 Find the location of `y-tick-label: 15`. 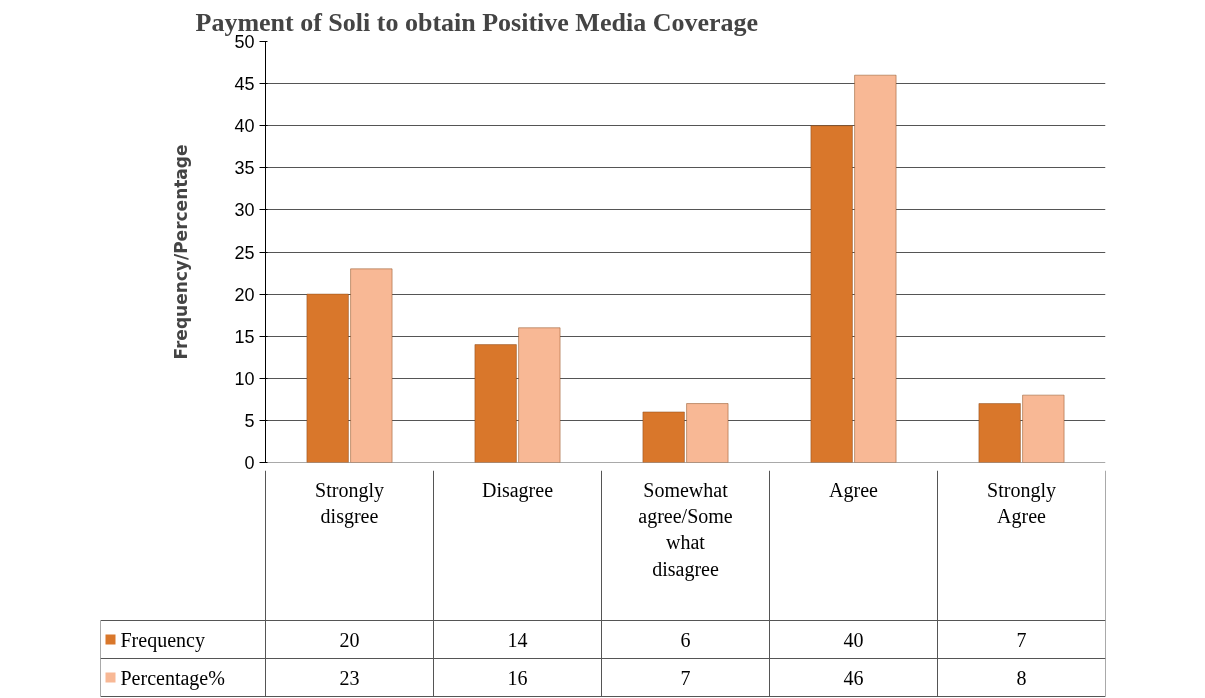

y-tick-label: 15 is located at coordinates (244, 336).